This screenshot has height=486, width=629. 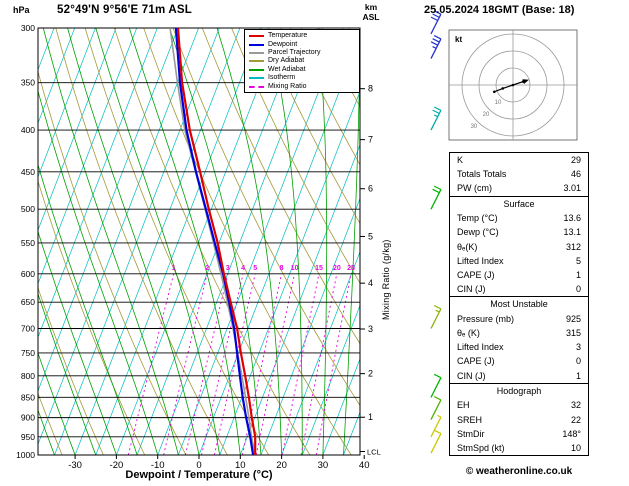 I want to click on hodograph: 10 20 30 kt, so click(x=513, y=85).